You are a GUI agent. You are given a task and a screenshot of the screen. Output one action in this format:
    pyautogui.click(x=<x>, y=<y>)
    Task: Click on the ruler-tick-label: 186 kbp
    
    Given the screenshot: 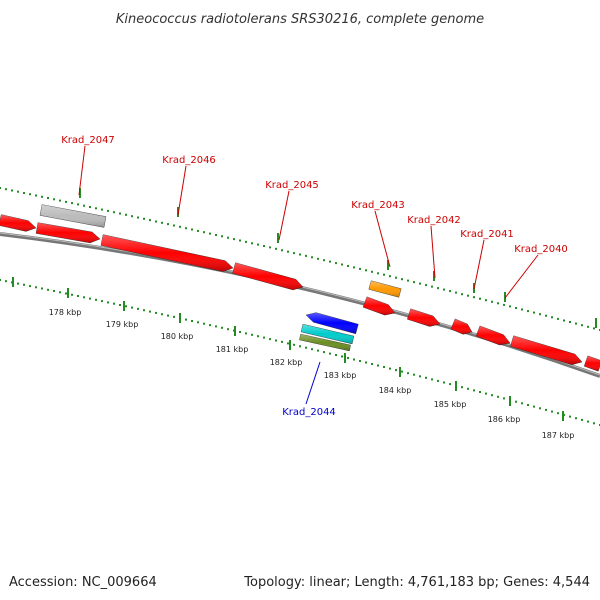 What is the action you would take?
    pyautogui.click(x=504, y=419)
    